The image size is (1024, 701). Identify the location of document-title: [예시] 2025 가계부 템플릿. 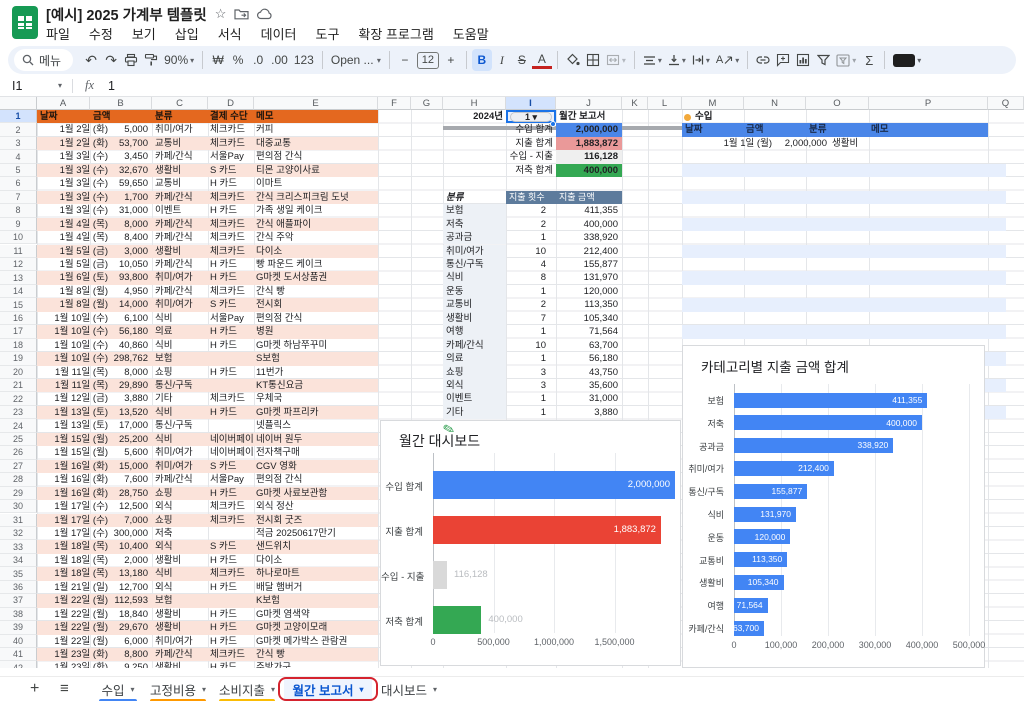
(126, 15).